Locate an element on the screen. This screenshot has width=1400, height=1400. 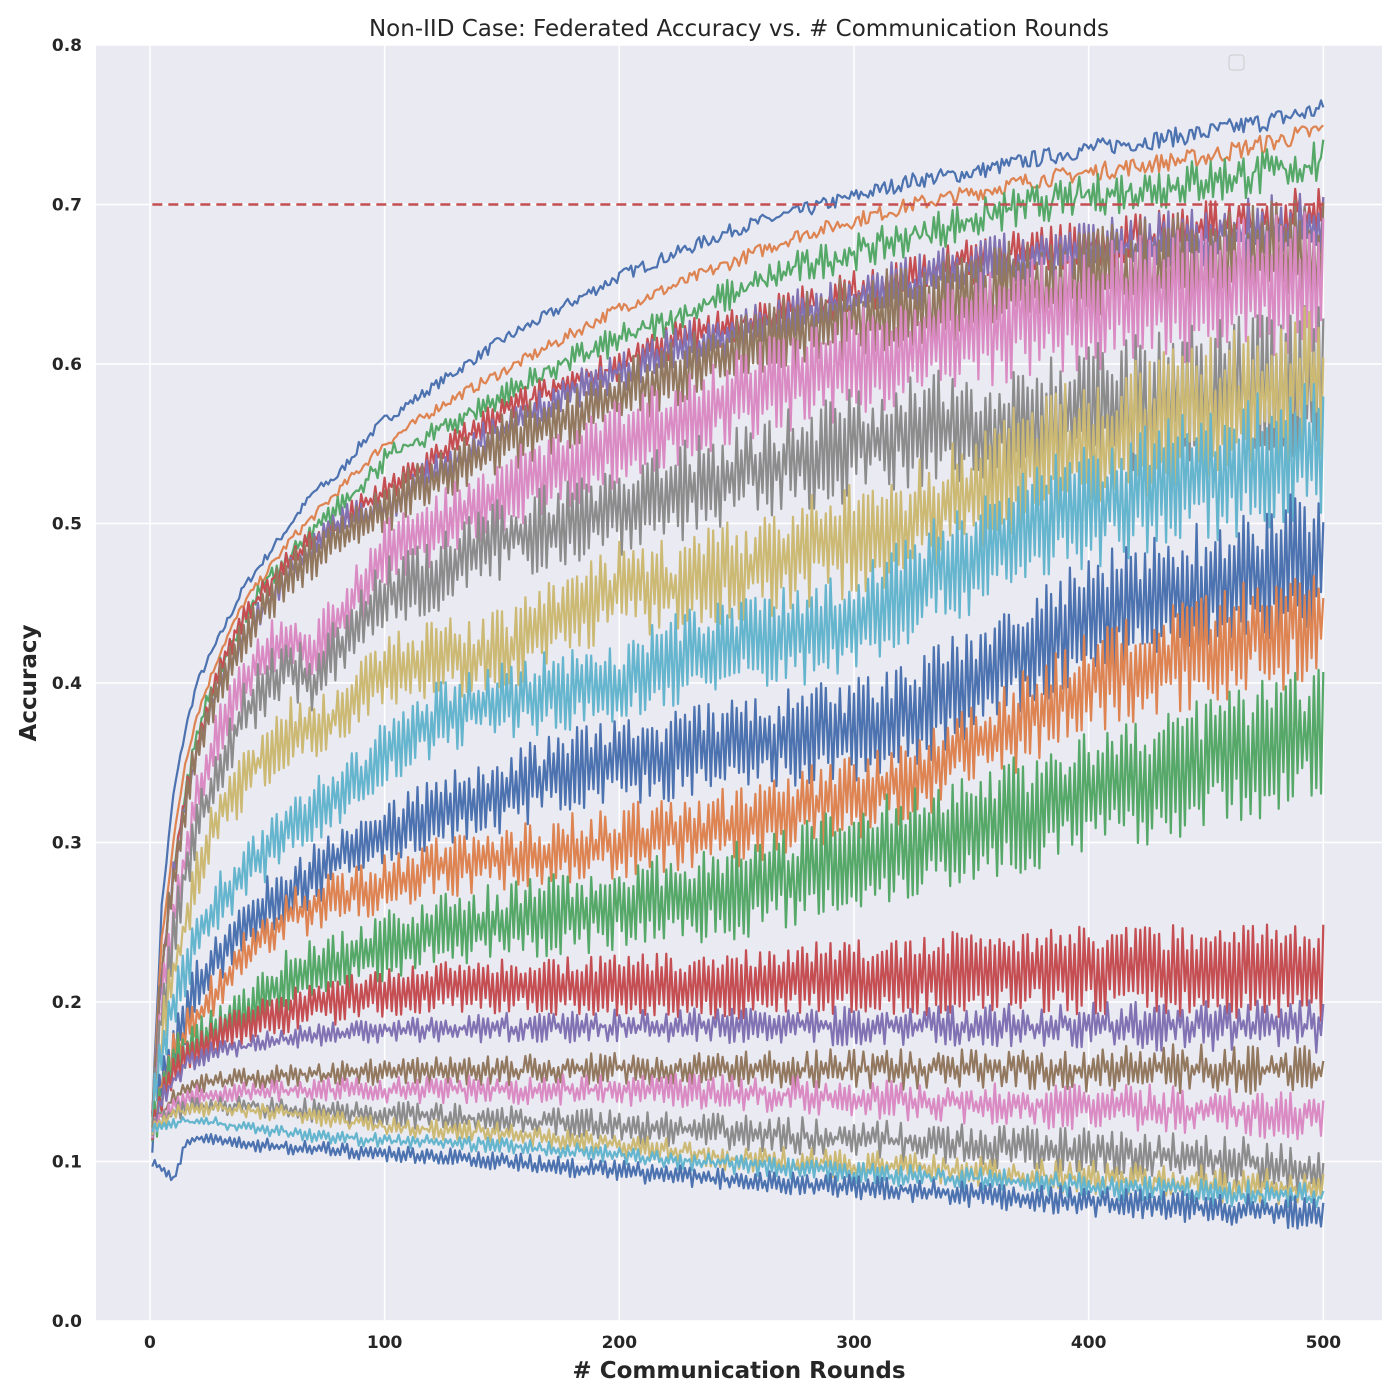
x-tick-label: 200 is located at coordinates (620, 1343).